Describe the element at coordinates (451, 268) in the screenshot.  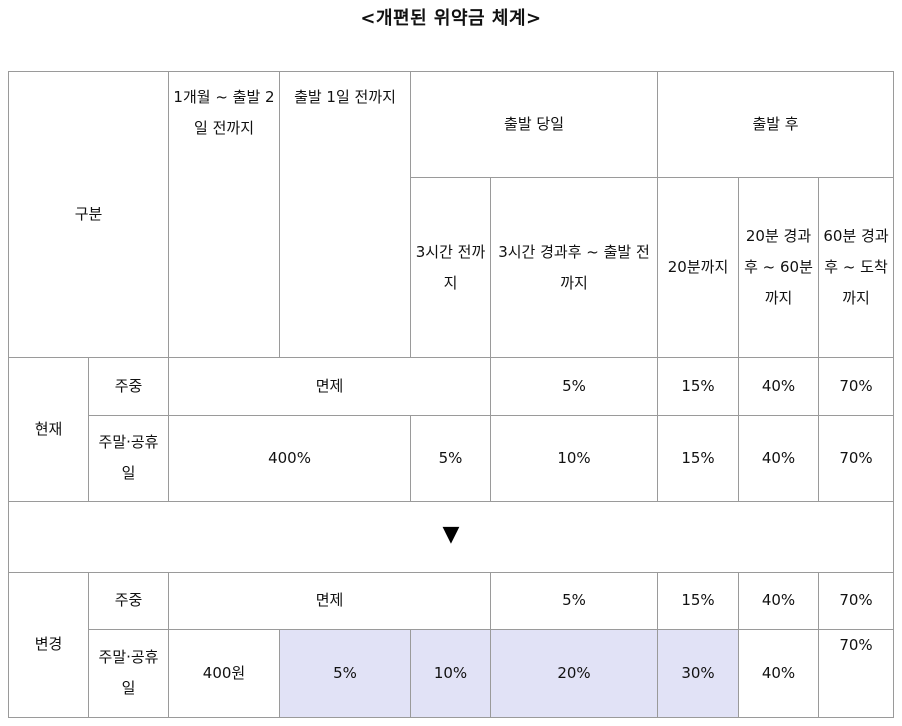
I see `header-3h-before: 3시간 전까지` at that location.